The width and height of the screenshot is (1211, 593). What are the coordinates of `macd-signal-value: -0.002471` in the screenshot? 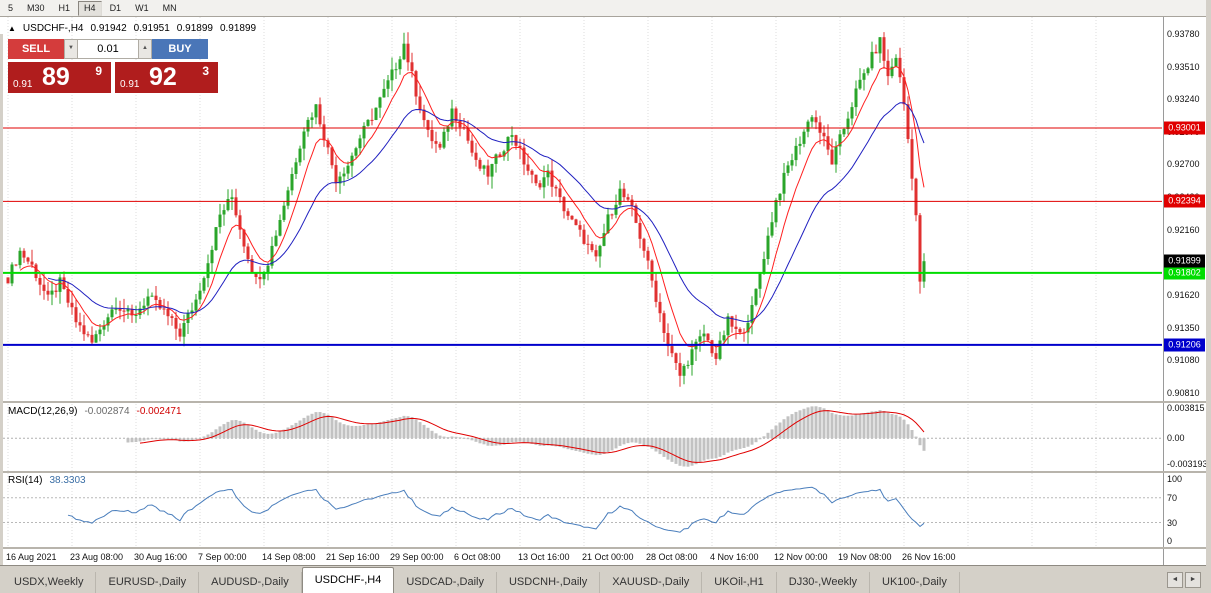 It's located at (159, 411).